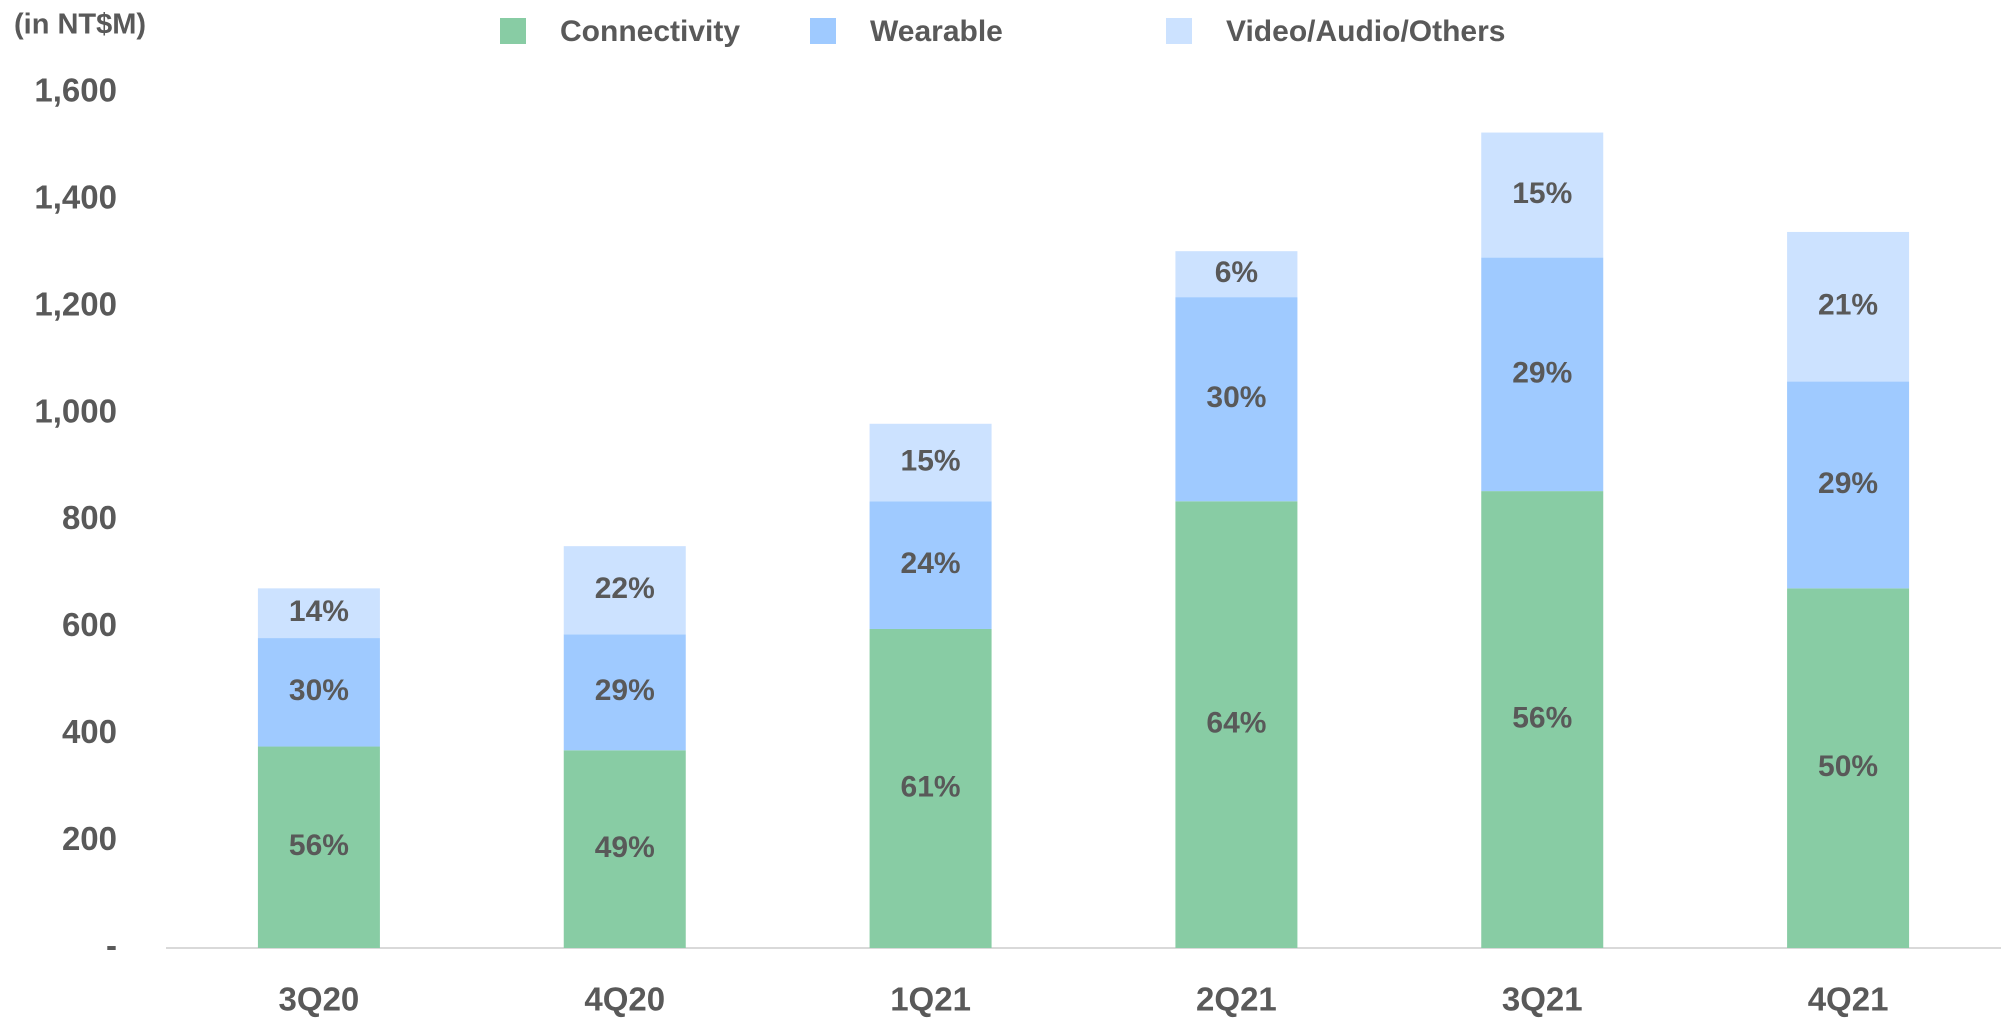 Image resolution: width=2001 pixels, height=1024 pixels. I want to click on data-label: 21%, so click(1848, 305).